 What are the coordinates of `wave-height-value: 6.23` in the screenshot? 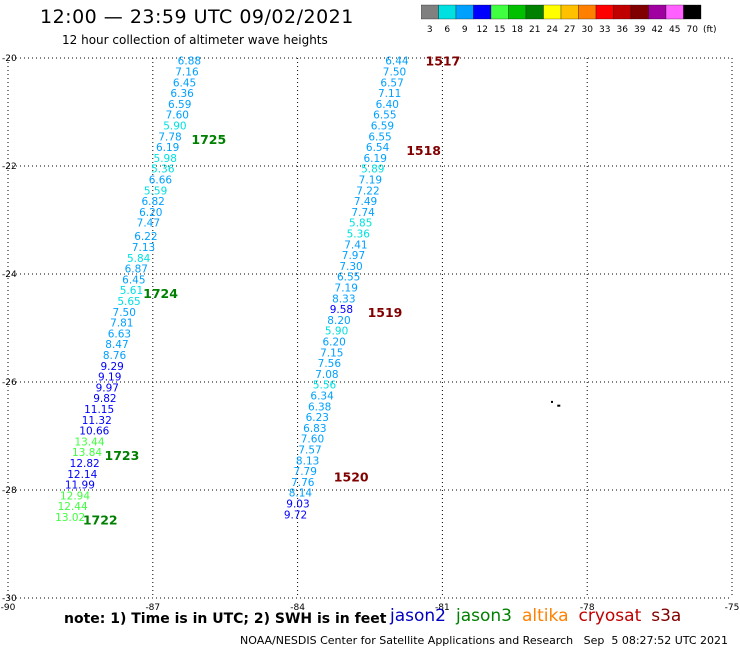 It's located at (317, 418).